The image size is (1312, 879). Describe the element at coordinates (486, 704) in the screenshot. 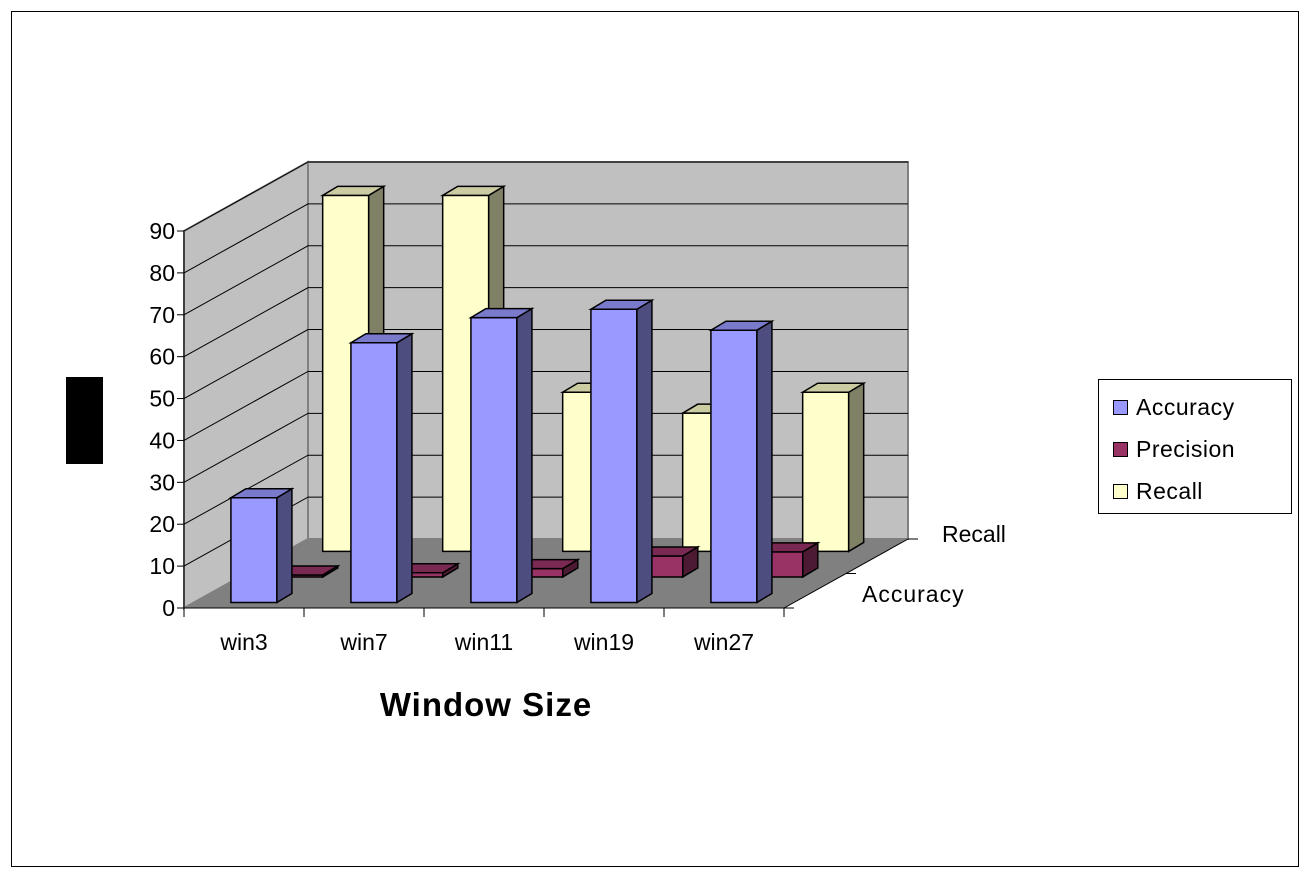

I see `x-axis-title: Window Size` at that location.